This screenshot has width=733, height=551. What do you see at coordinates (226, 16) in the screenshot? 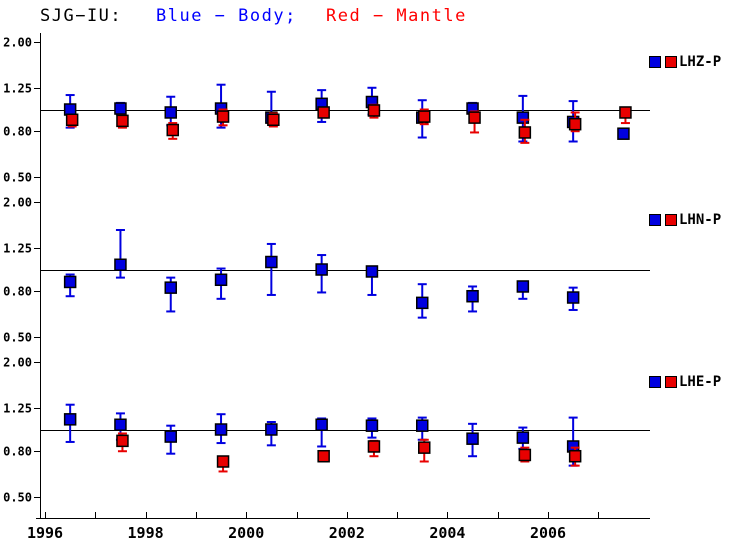
I see `title-blue-body-label: Blue − Body;` at bounding box center [226, 16].